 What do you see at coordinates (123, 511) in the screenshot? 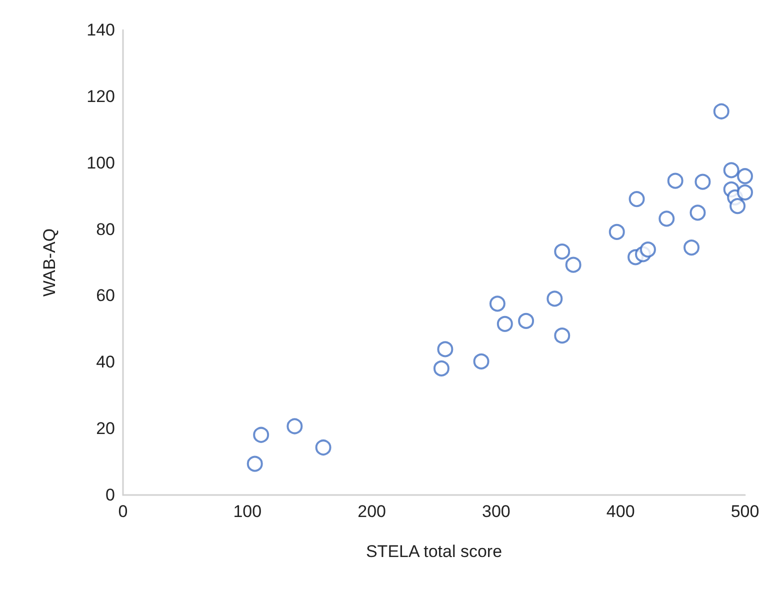
I see `x-tick-label: 0` at bounding box center [123, 511].